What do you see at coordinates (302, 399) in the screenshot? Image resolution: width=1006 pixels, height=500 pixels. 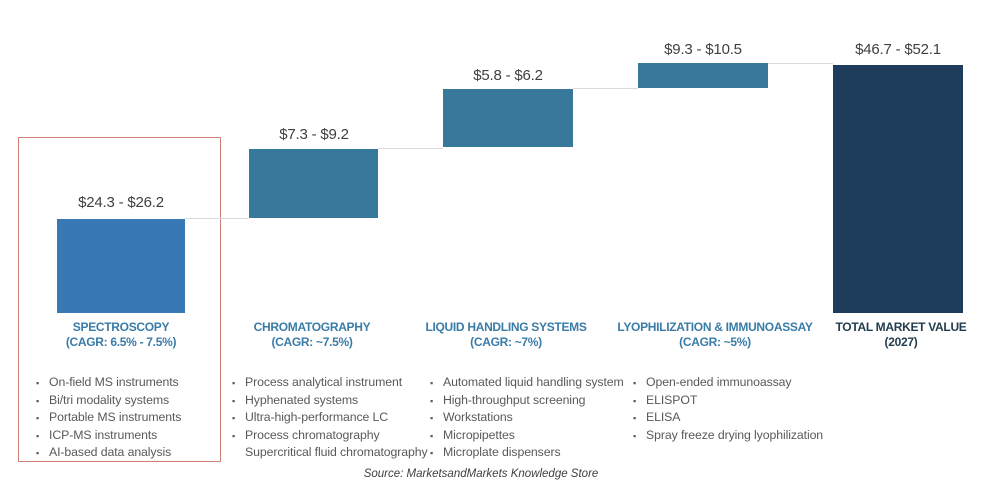 I see `list-item-label: Hyphenated systems` at bounding box center [302, 399].